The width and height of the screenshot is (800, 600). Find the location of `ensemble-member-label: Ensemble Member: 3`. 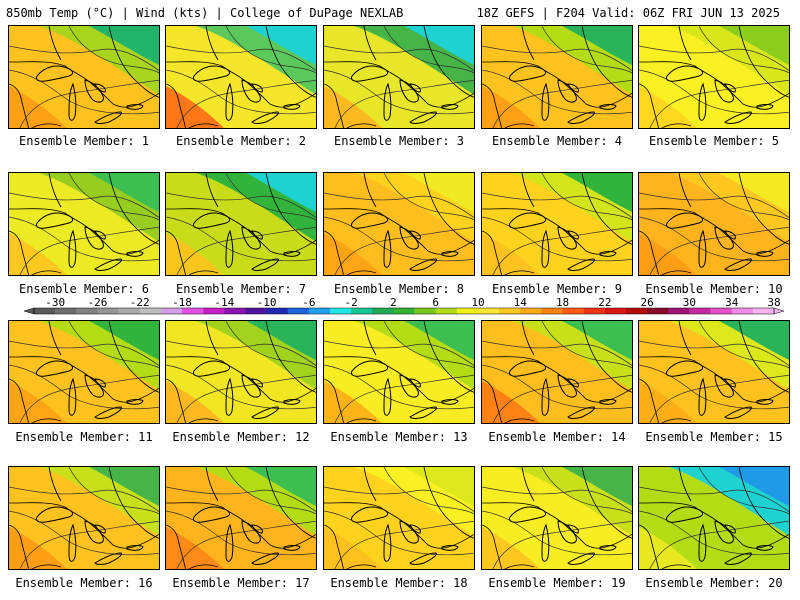

ensemble-member-label: Ensemble Member: 3 is located at coordinates (399, 141).